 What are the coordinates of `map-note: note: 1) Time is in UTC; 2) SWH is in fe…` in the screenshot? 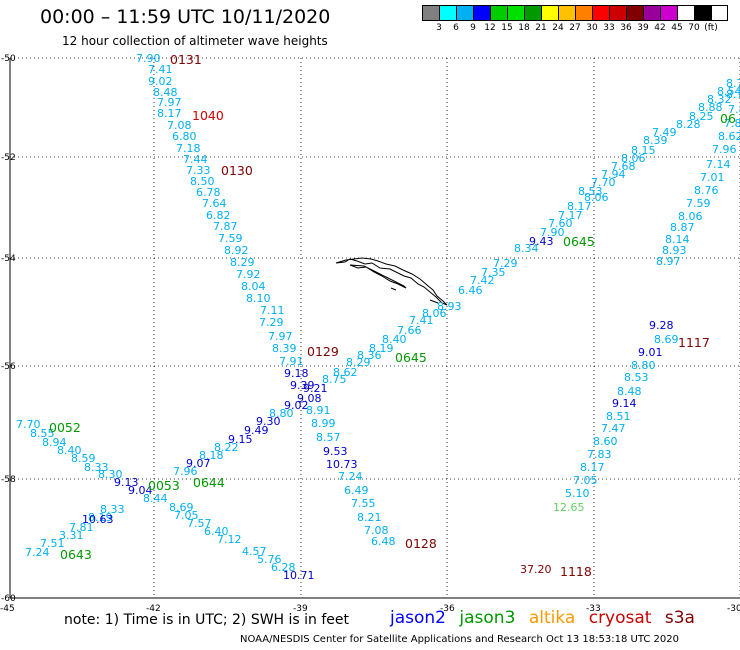 It's located at (207, 620).